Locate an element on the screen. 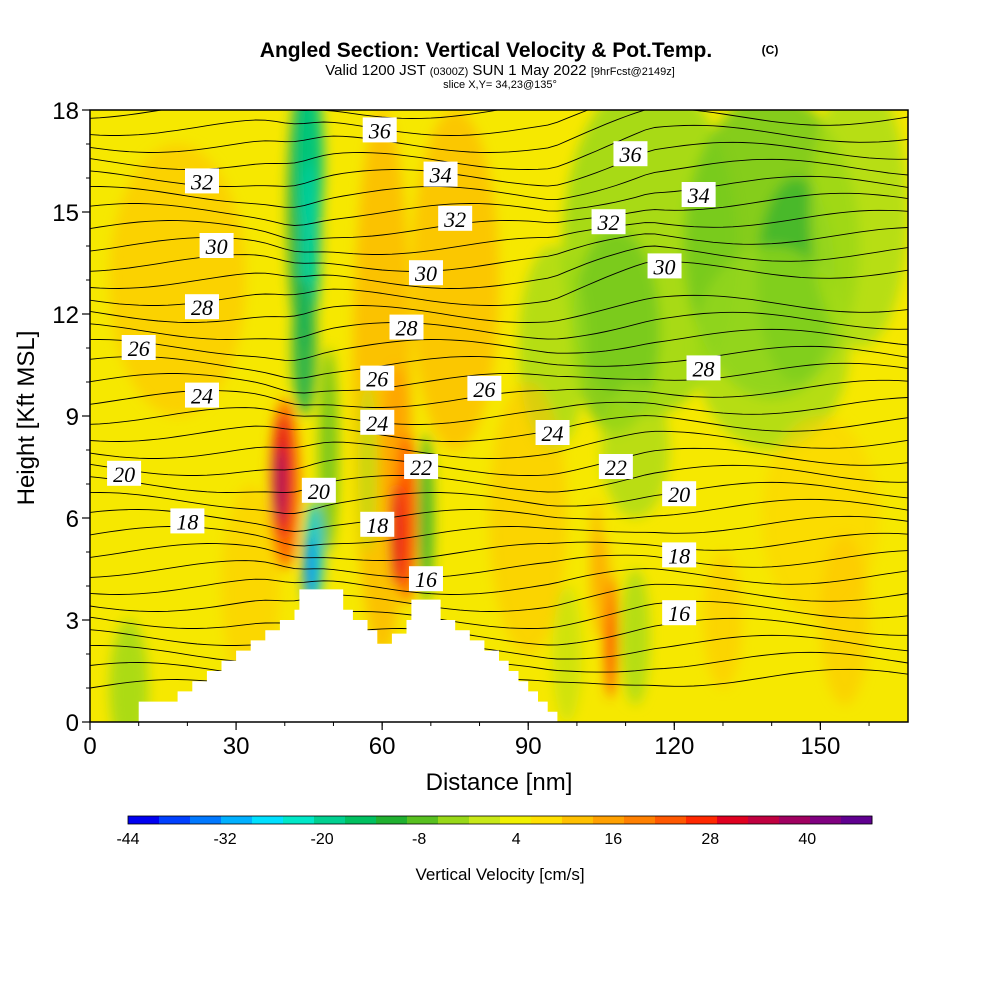 Image resolution: width=1000 pixels, height=1000 pixels. isentrope-label: 22 is located at coordinates (615, 467).